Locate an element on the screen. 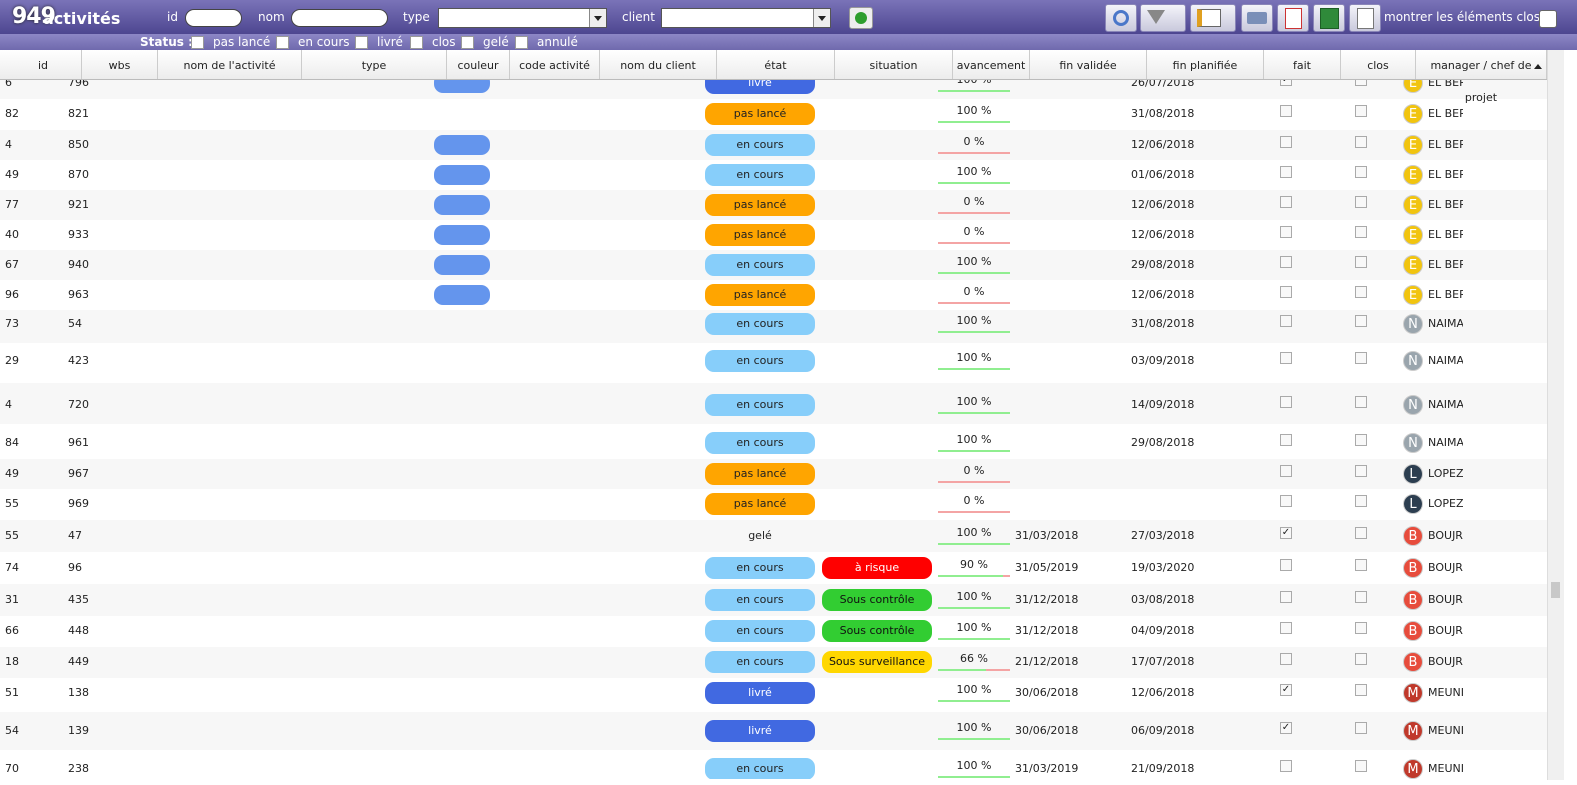 Image resolution: width=1577 pixels, height=785 pixels. table-row: 82 821 pas lancé 100 % 31/08/2018 E EL BER is located at coordinates (773, 114).